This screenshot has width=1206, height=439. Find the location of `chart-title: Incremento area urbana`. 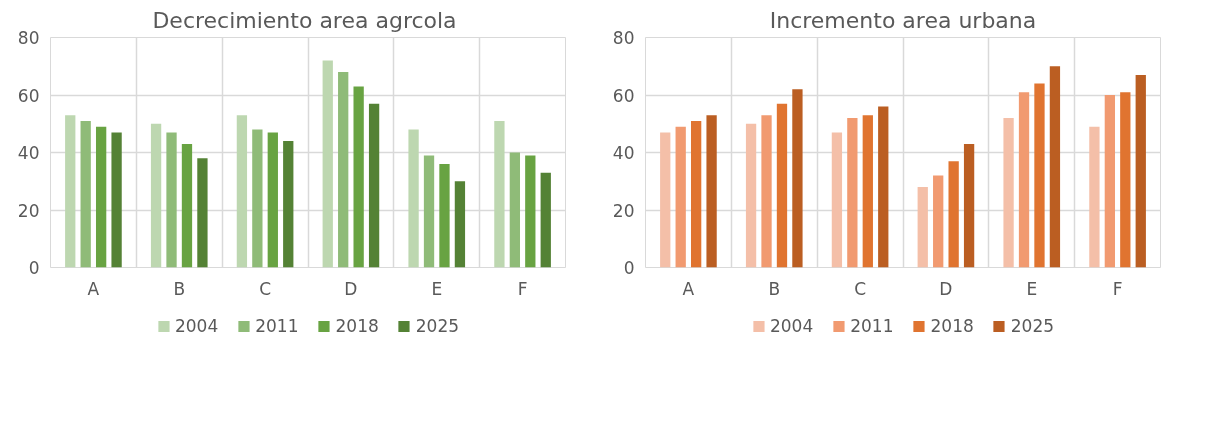

chart-title: Incremento area urbana is located at coordinates (903, 20).